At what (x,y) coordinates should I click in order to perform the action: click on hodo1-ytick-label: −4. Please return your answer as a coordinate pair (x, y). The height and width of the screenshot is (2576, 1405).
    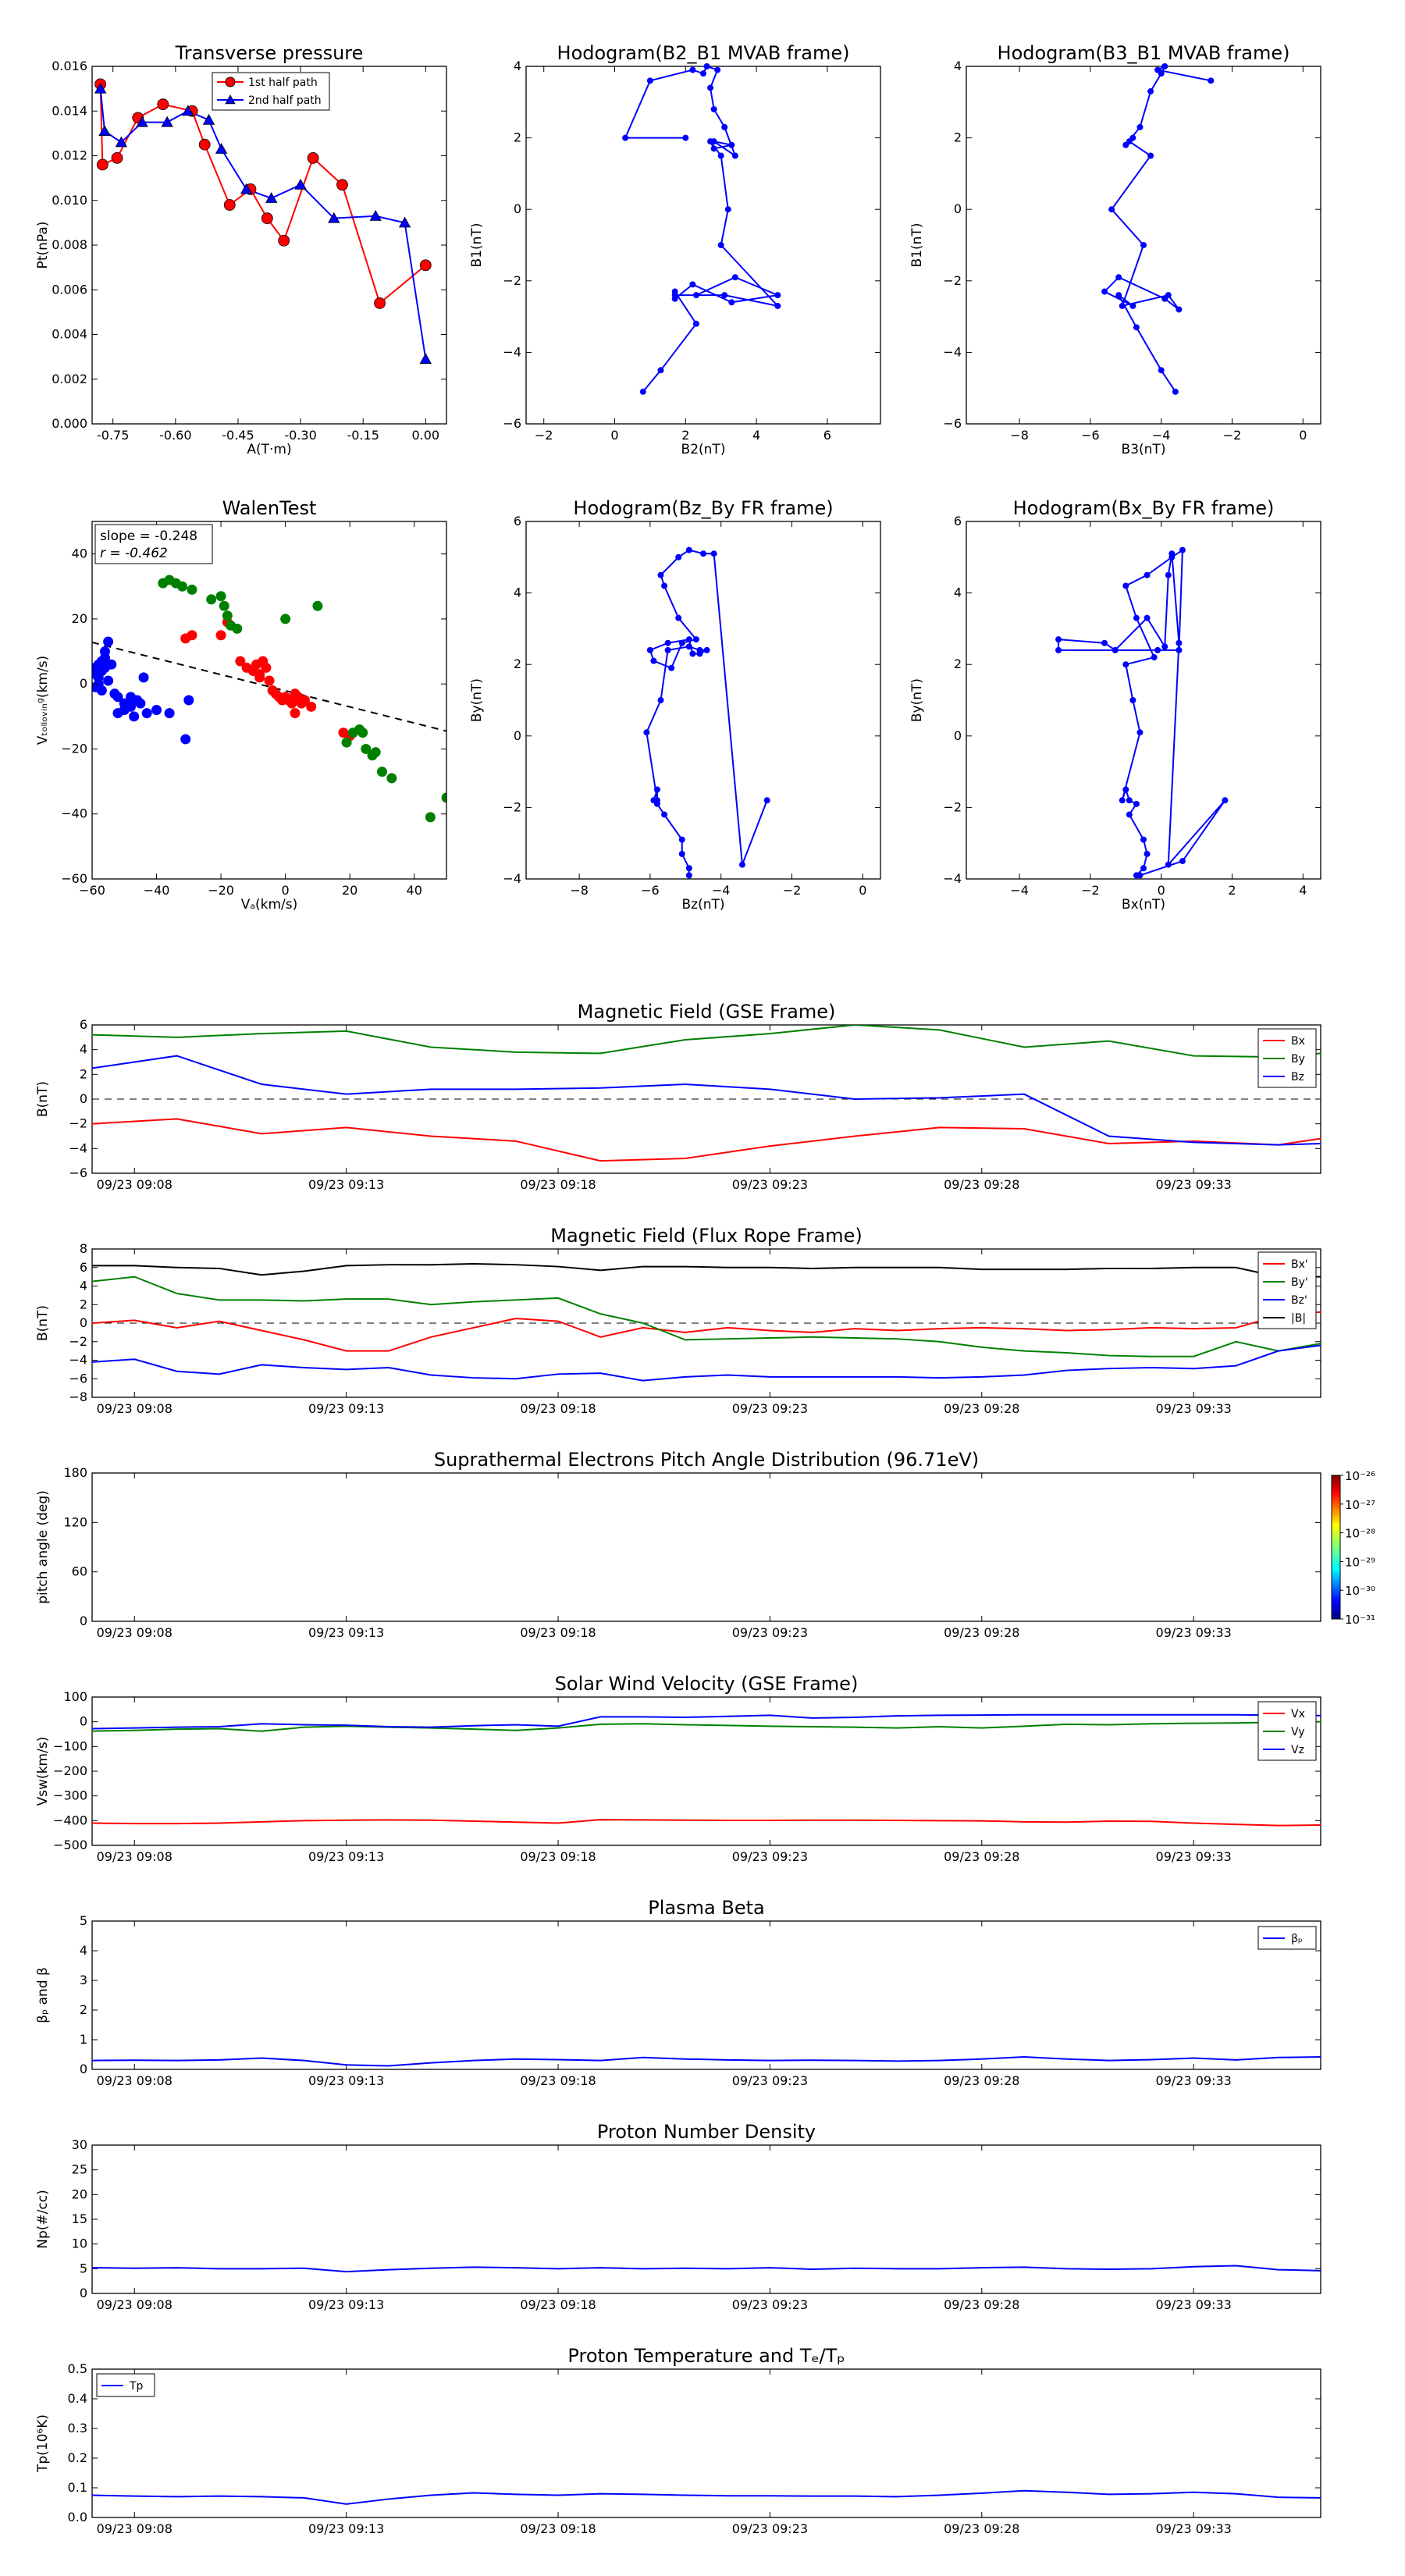
    Looking at the image, I should click on (512, 351).